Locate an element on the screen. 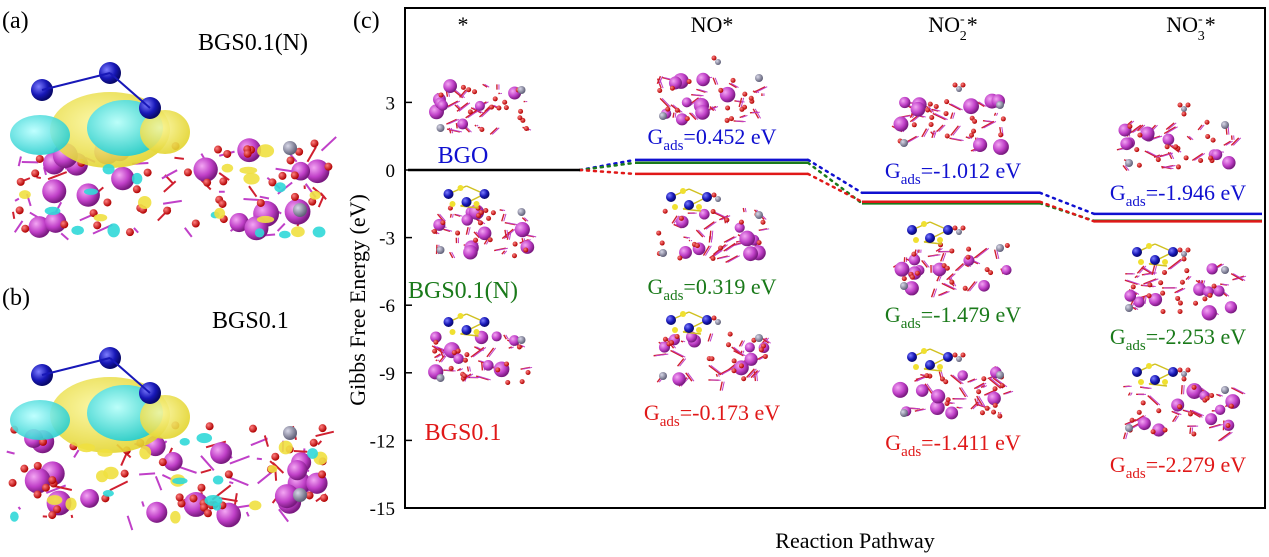 The image size is (1269, 557). gads-label: Gads=-0.173 eV is located at coordinates (712, 415).